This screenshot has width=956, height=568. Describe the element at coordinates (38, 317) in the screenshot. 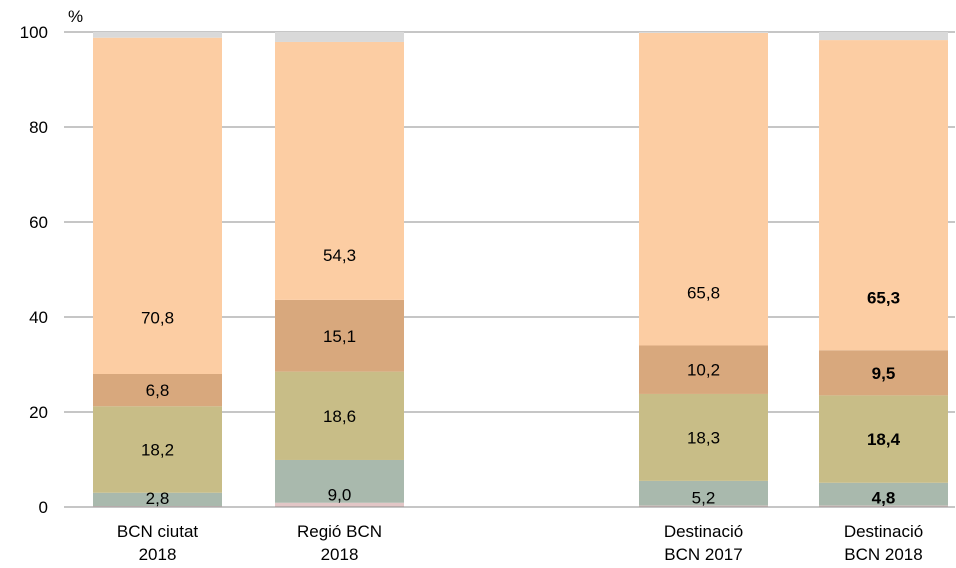

I see `y-tick-label: 40` at that location.